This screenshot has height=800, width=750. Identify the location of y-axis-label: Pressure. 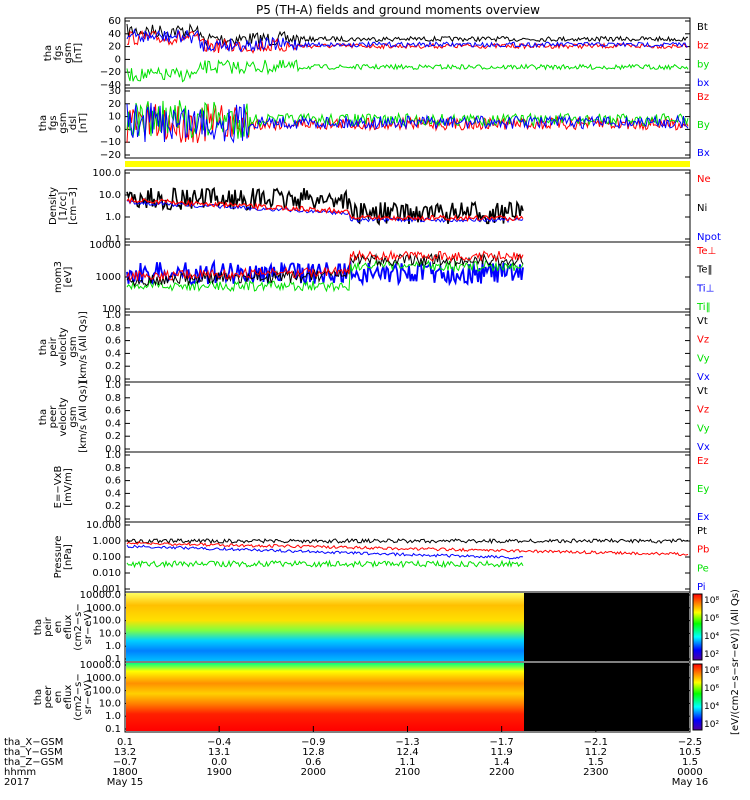
(58, 557).